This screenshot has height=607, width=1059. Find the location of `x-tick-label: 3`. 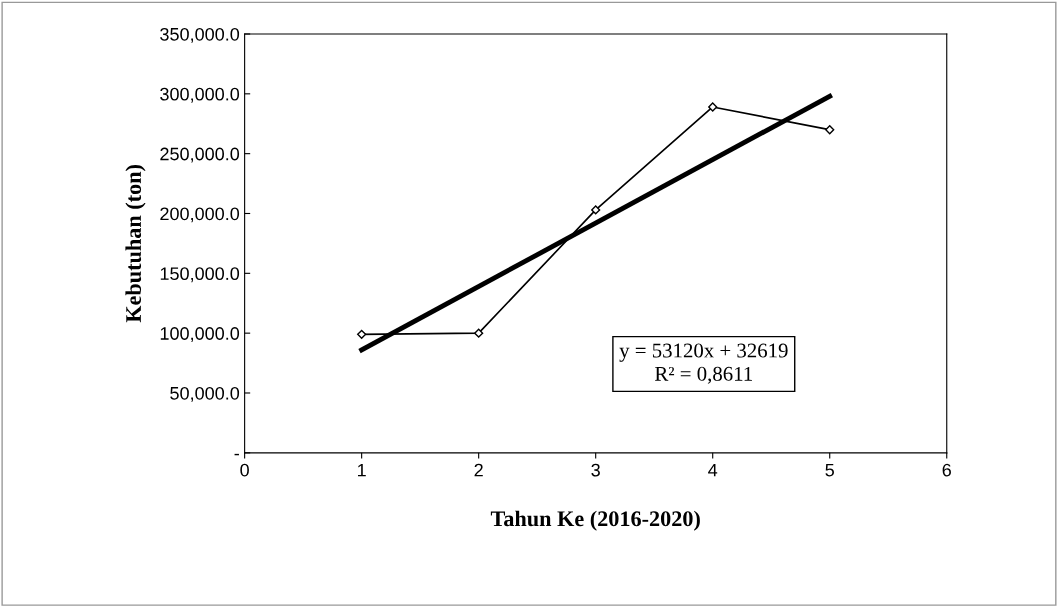

x-tick-label: 3 is located at coordinates (595, 470).